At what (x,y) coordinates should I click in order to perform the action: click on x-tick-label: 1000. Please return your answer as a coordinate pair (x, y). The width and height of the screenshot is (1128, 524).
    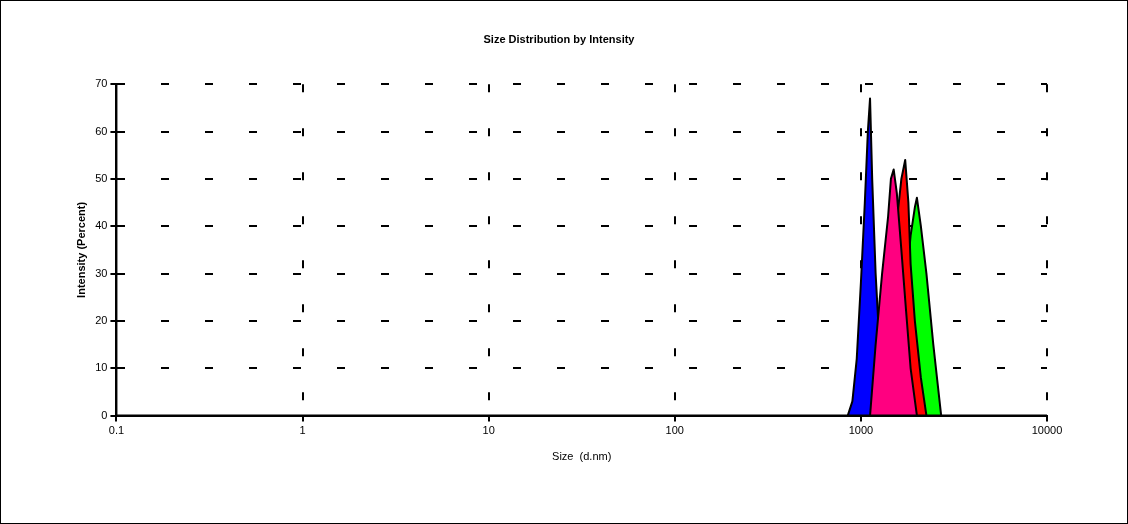
    Looking at the image, I should click on (861, 430).